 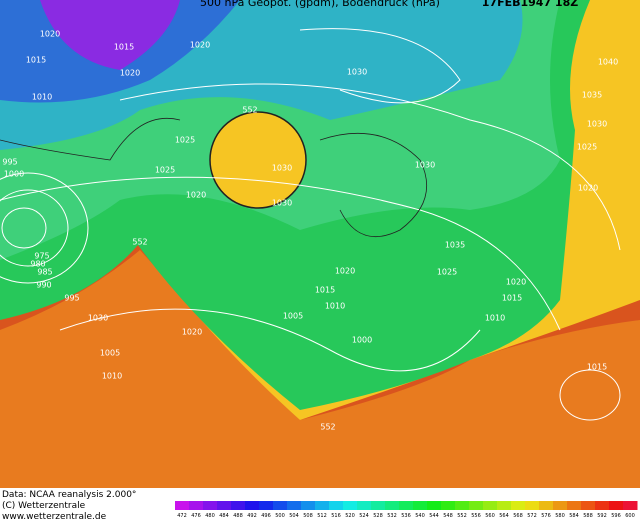 I want to click on colorbar-label: 492, so click(x=252, y=516).